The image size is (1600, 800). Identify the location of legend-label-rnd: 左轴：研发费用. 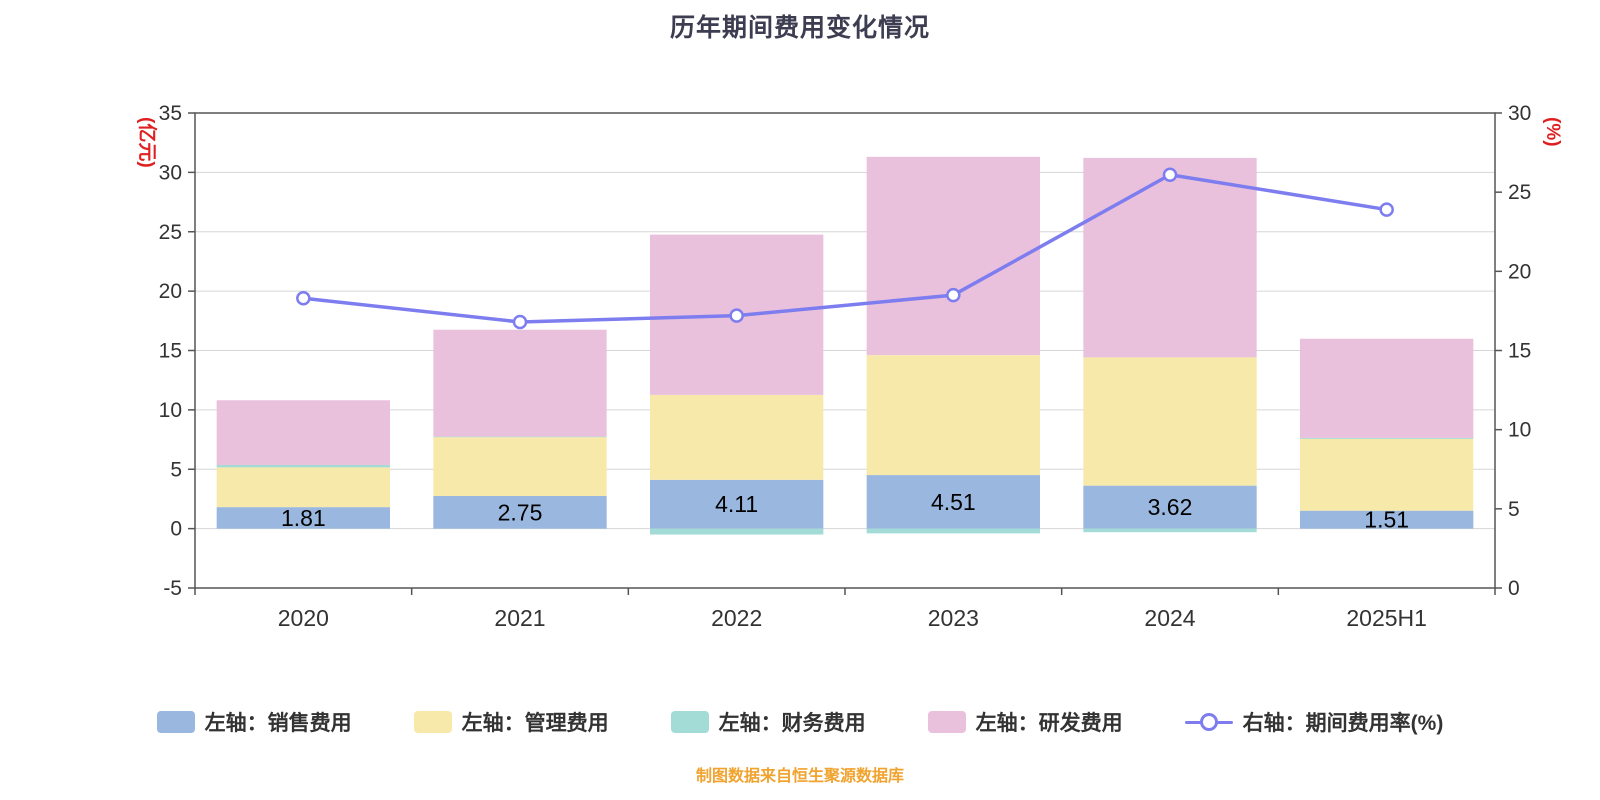
(1049, 723).